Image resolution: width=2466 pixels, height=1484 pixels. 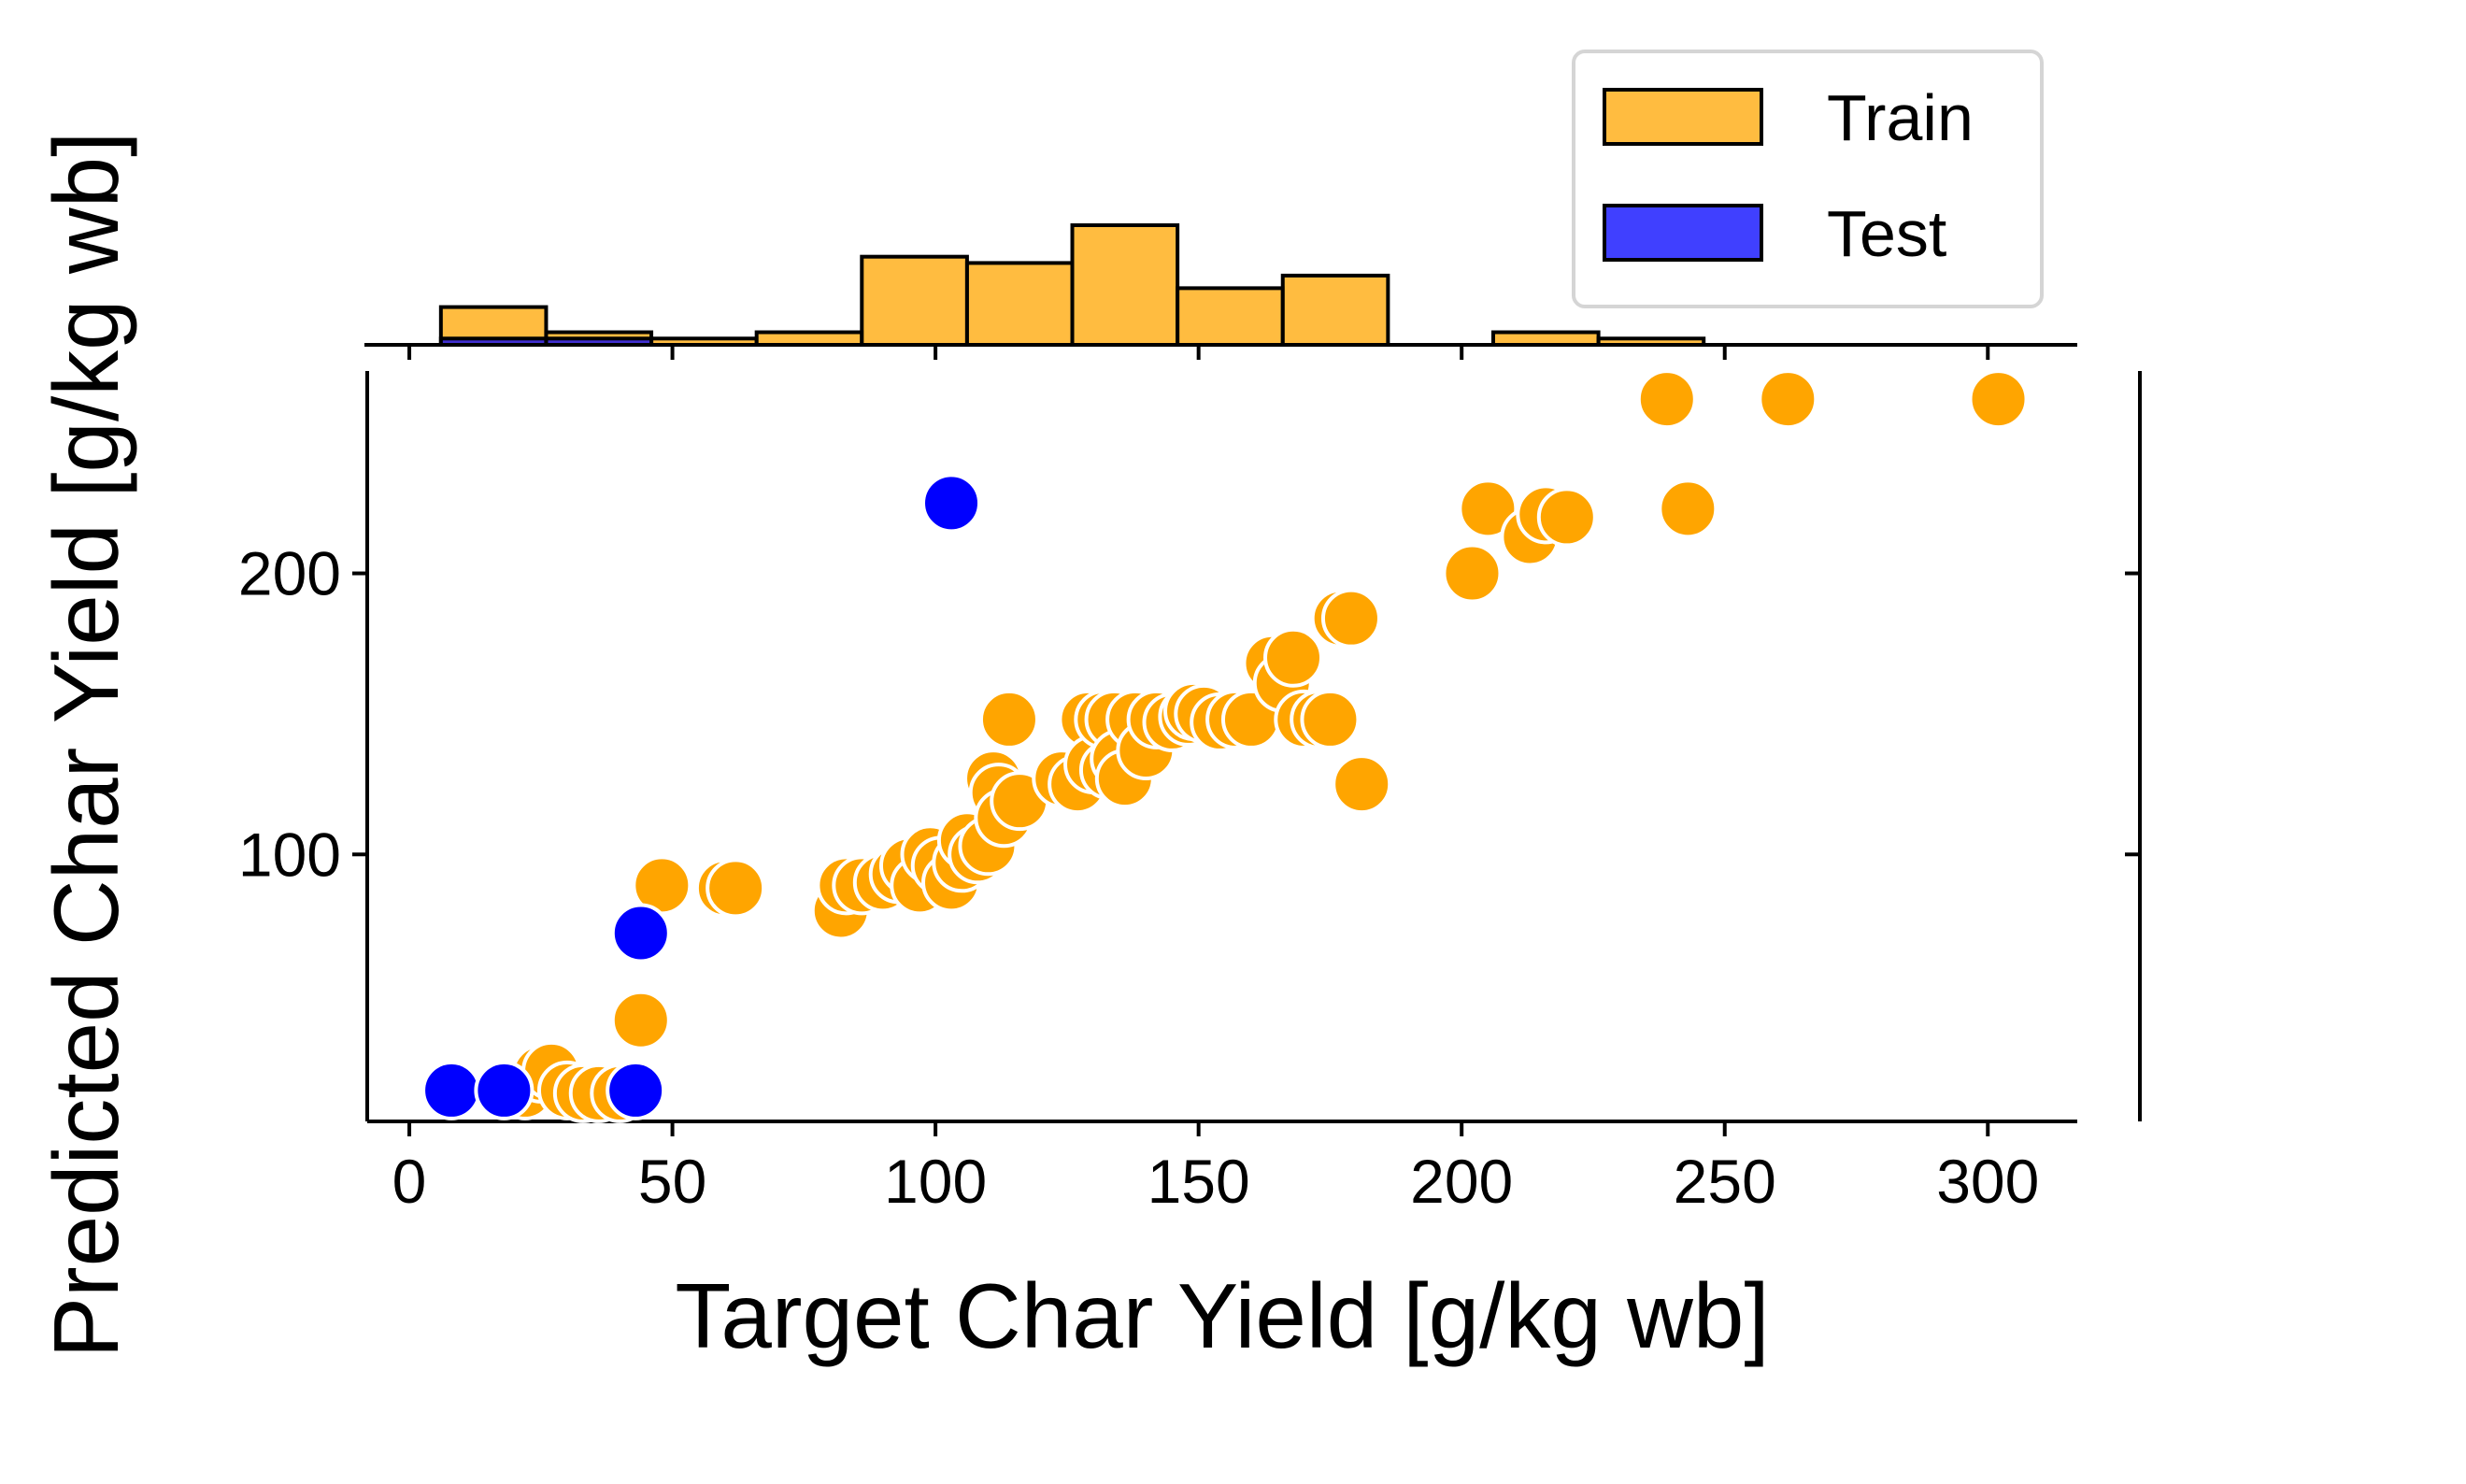 I want to click on legend: Train Test, so click(x=1808, y=179).